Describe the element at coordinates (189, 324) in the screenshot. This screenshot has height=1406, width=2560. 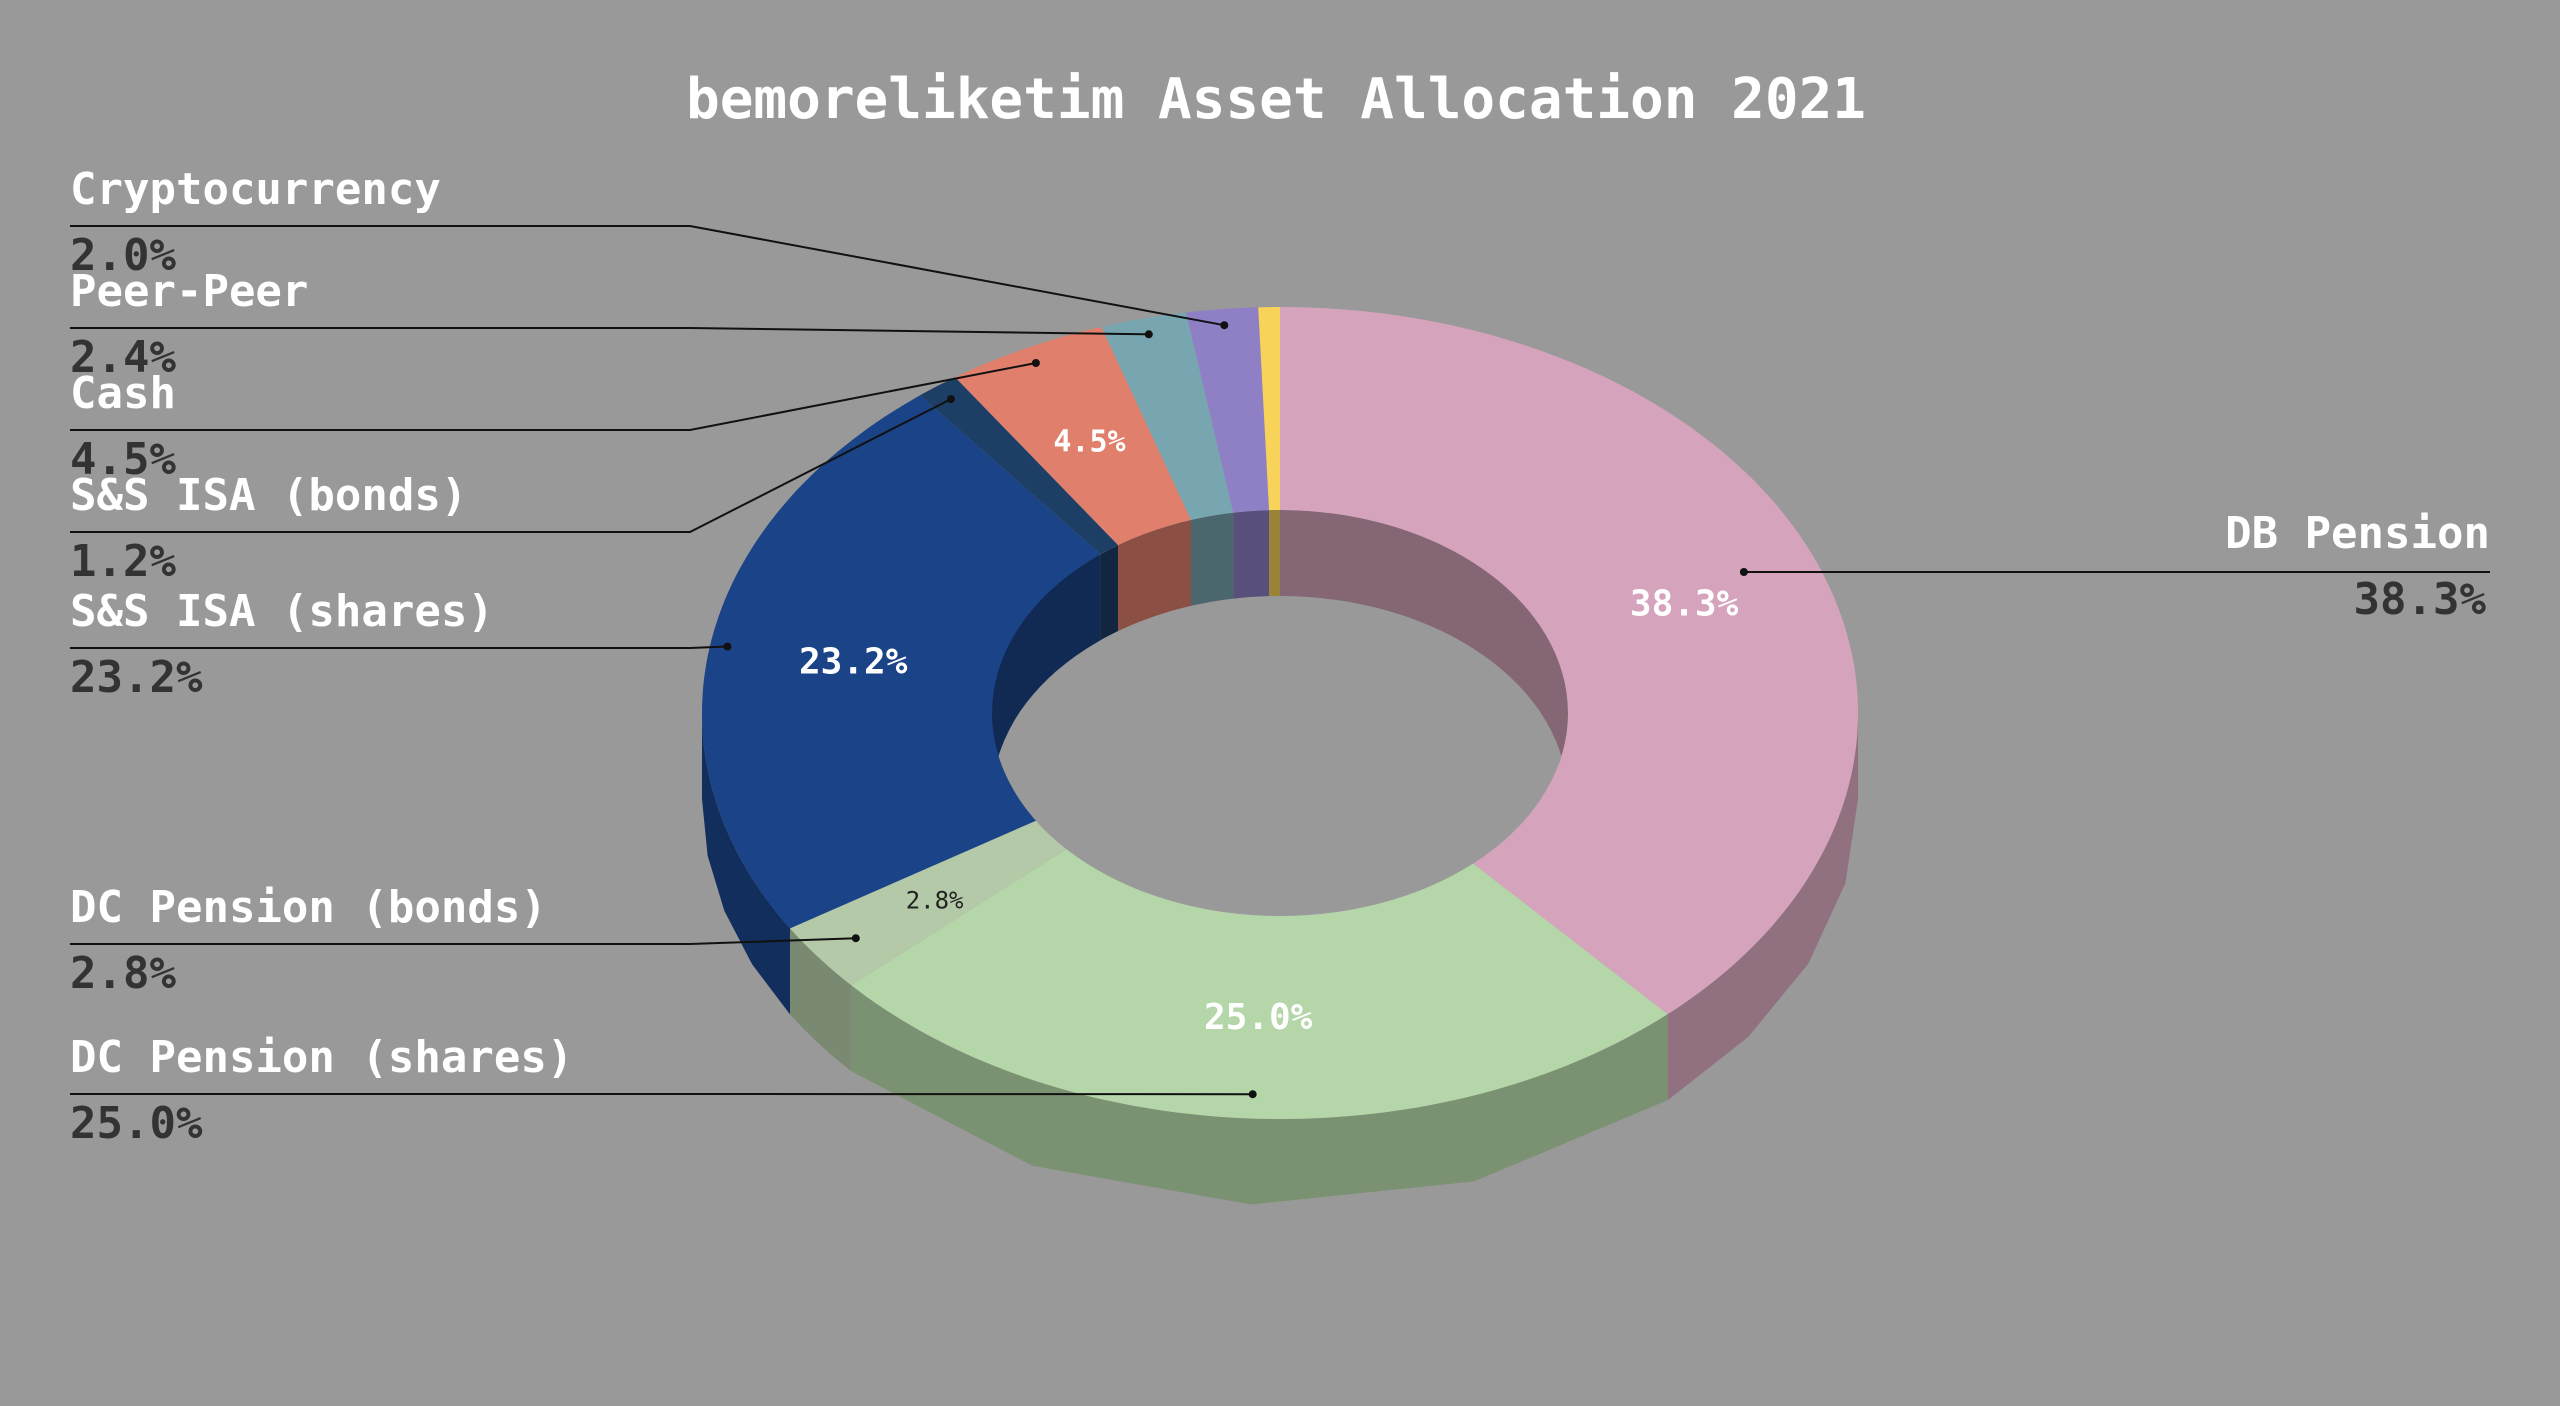
I see `label-peer-peer: Peer-Peer 2.4%` at that location.